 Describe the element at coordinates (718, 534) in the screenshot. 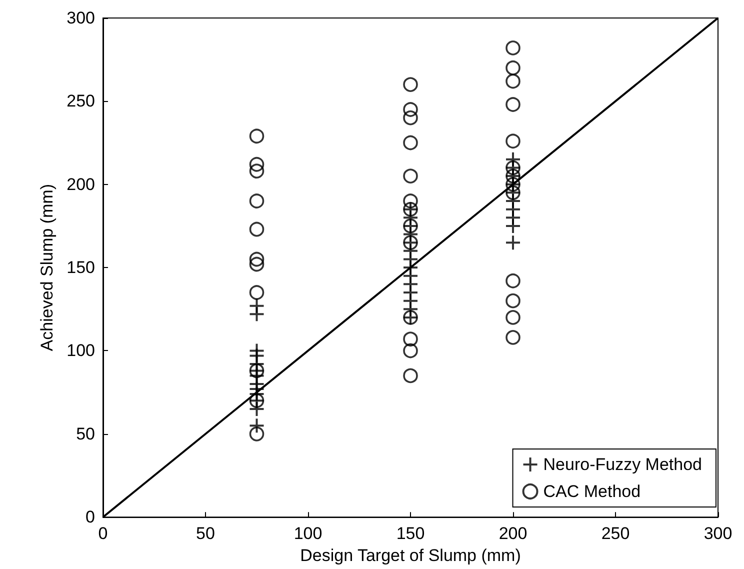

I see `x-tick-label: 300` at that location.